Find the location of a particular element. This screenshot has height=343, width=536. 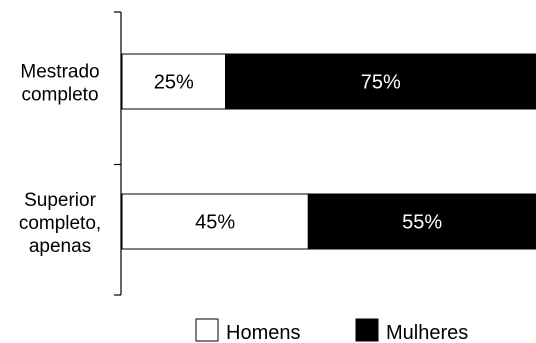

bar-value-label: 25% is located at coordinates (174, 83).